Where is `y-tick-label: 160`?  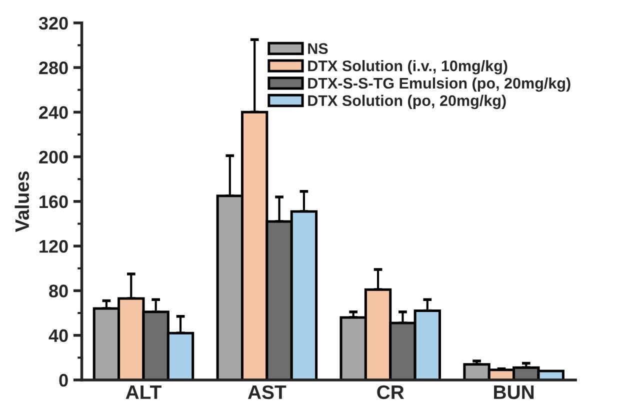
y-tick-label: 160 is located at coordinates (54, 201).